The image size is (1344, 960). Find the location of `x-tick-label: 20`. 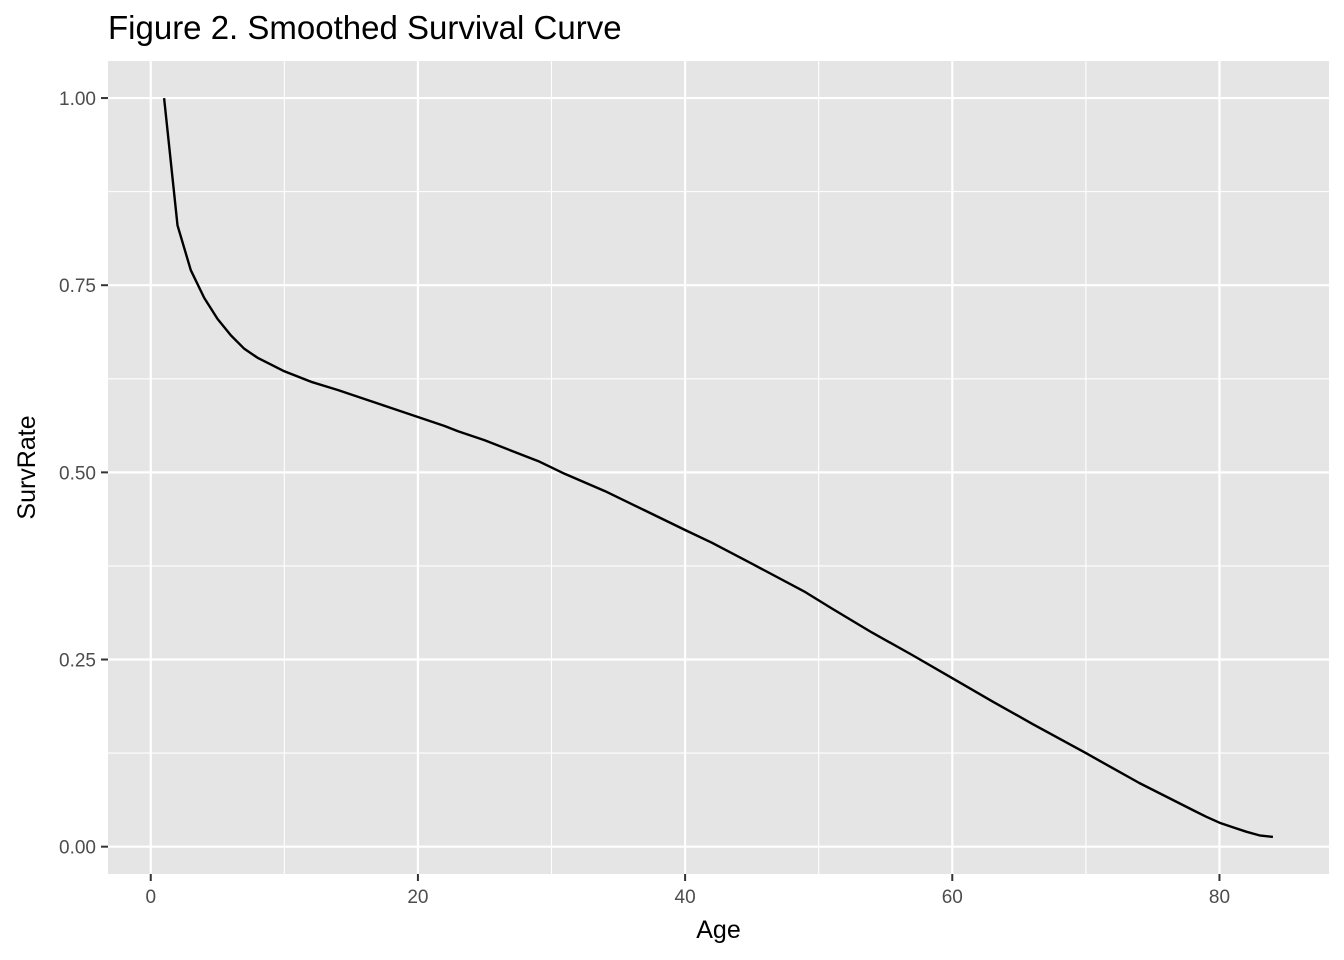

x-tick-label: 20 is located at coordinates (417, 897).